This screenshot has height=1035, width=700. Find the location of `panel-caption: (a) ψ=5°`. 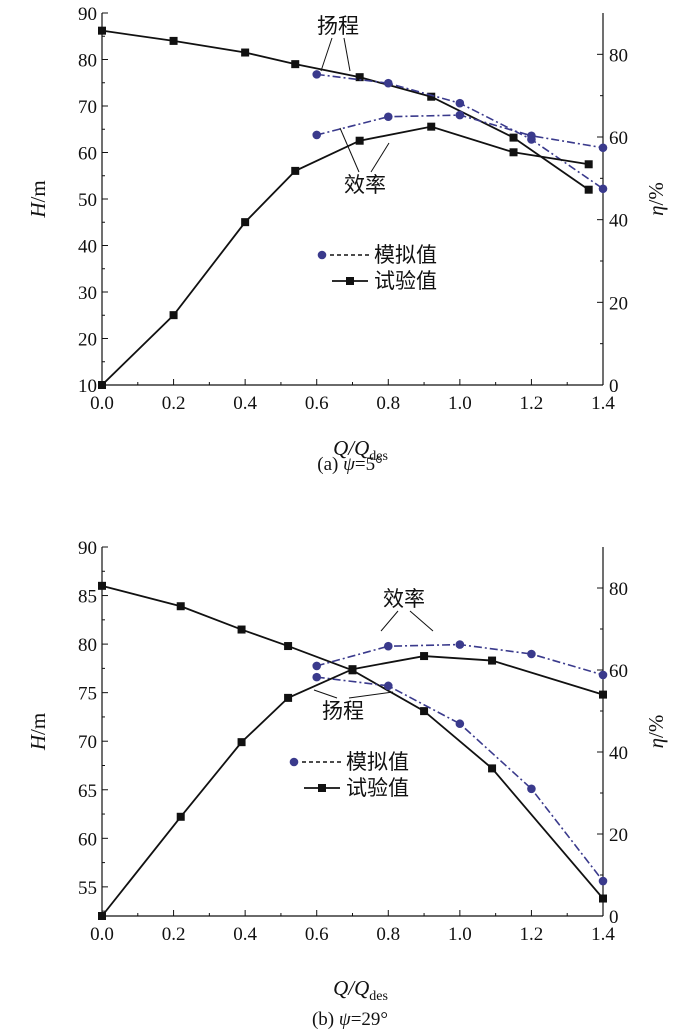

panel-caption: (a) ψ=5° is located at coordinates (349, 464).